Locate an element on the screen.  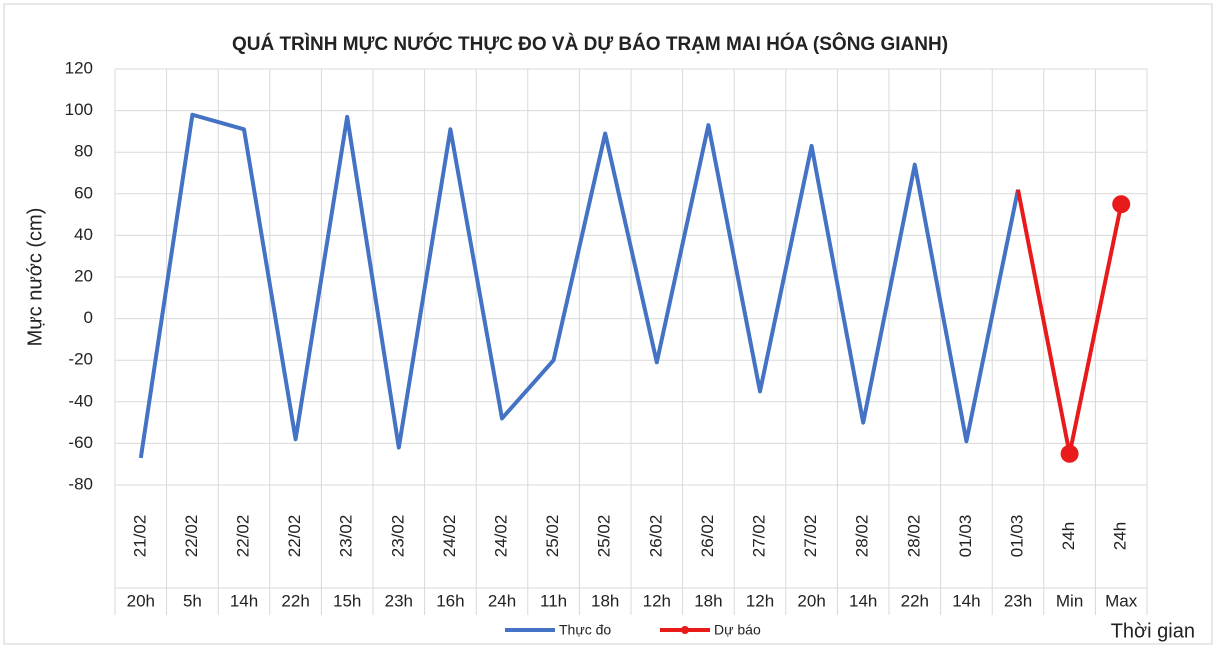
legend-label: Thực đo is located at coordinates (585, 630).